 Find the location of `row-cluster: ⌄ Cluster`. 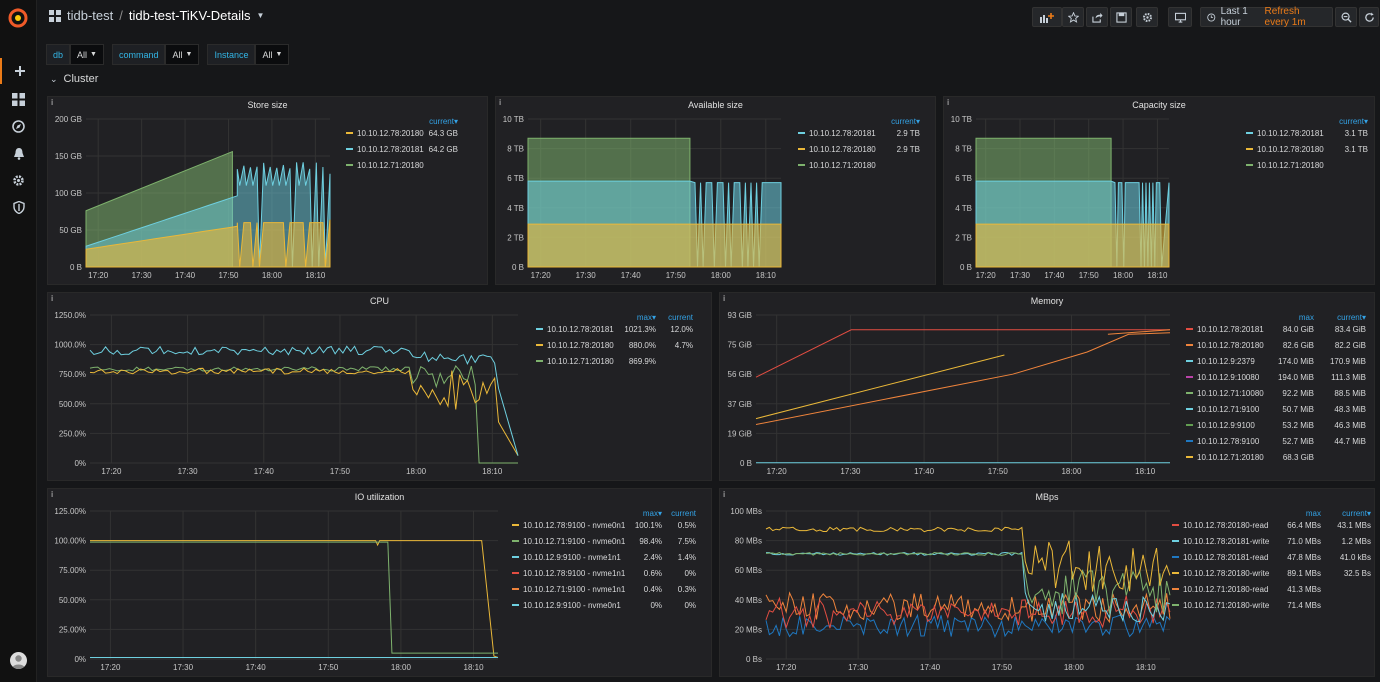

row-cluster: ⌄ Cluster is located at coordinates (74, 79).